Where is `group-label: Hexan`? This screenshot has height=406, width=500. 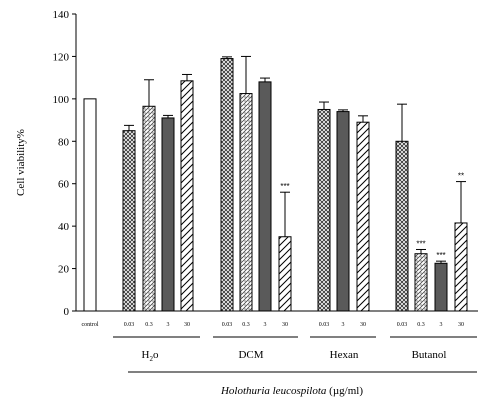 group-label: Hexan is located at coordinates (344, 355).